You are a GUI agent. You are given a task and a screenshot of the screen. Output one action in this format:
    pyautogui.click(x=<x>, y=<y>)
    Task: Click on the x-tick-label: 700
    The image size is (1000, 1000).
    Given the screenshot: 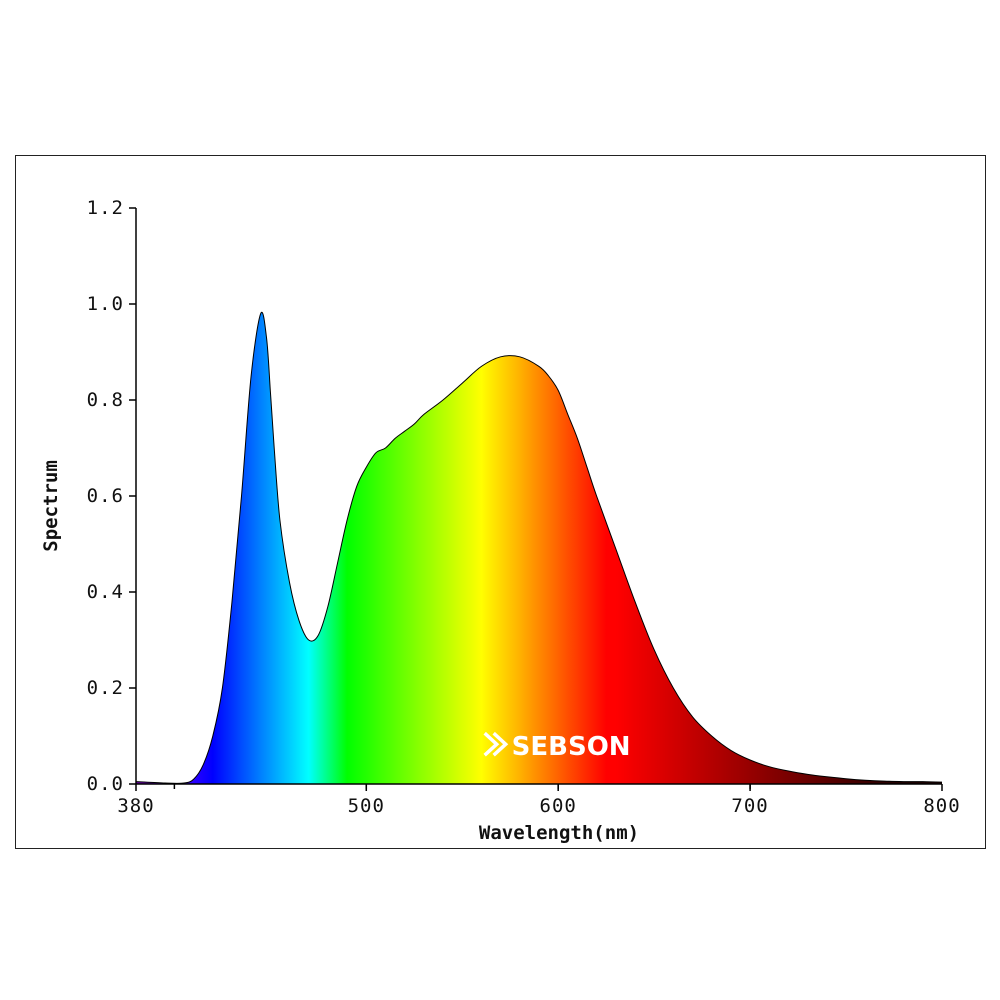 What is the action you would take?
    pyautogui.click(x=749, y=806)
    